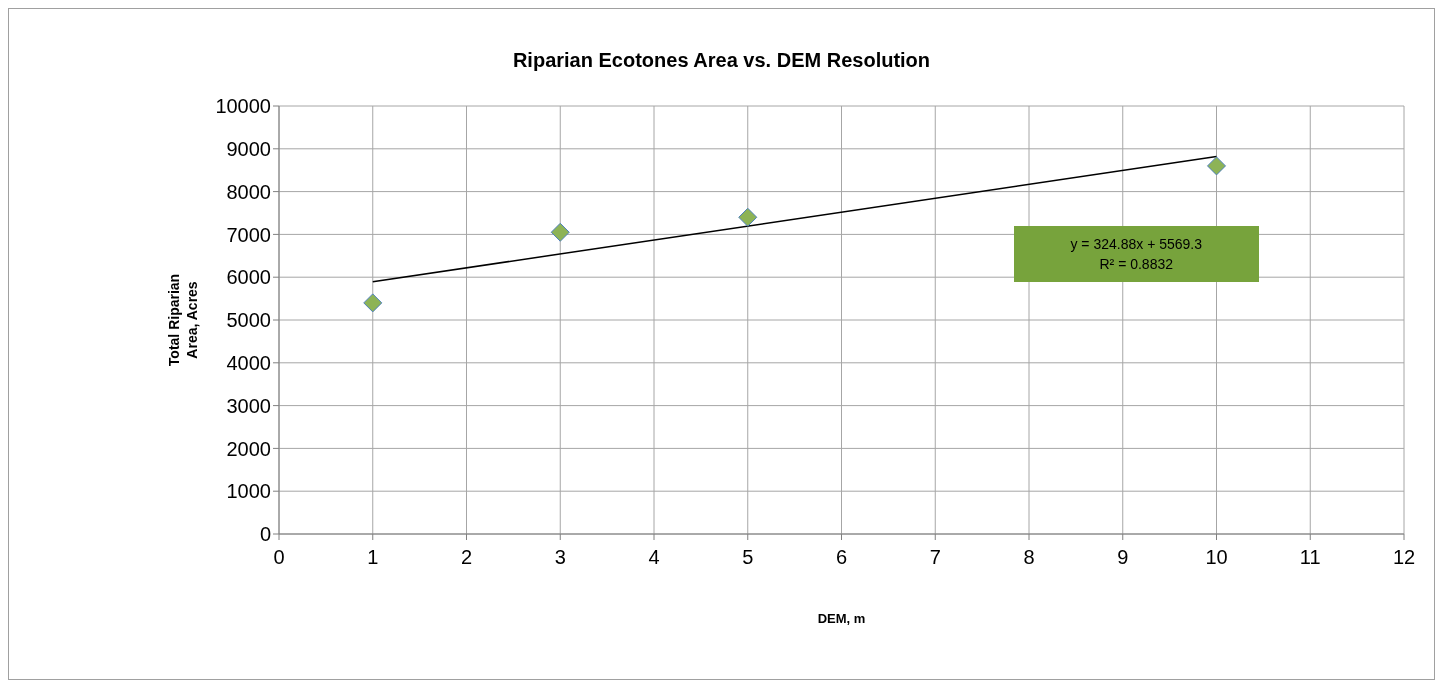  Describe the element at coordinates (243, 106) in the screenshot. I see `y-tick-label: 10000` at that location.